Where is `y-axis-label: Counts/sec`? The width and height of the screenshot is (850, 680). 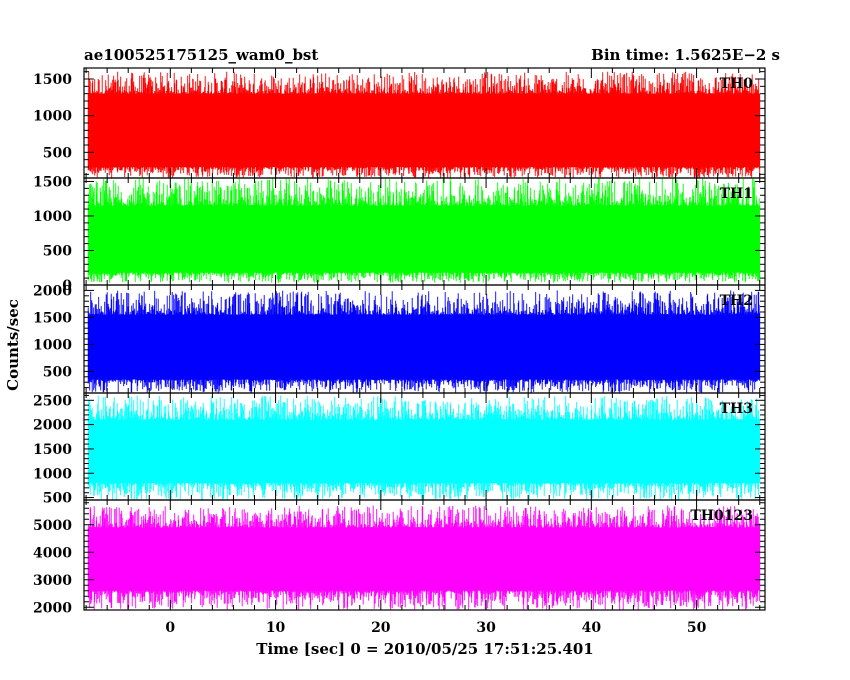 y-axis-label: Counts/sec is located at coordinates (13, 345).